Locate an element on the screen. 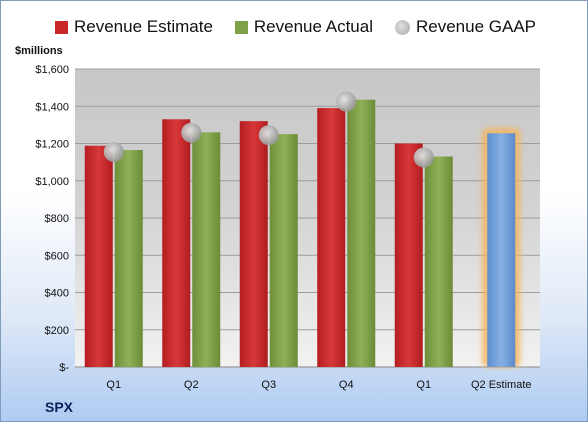  ticker-label: SPX is located at coordinates (59, 407).